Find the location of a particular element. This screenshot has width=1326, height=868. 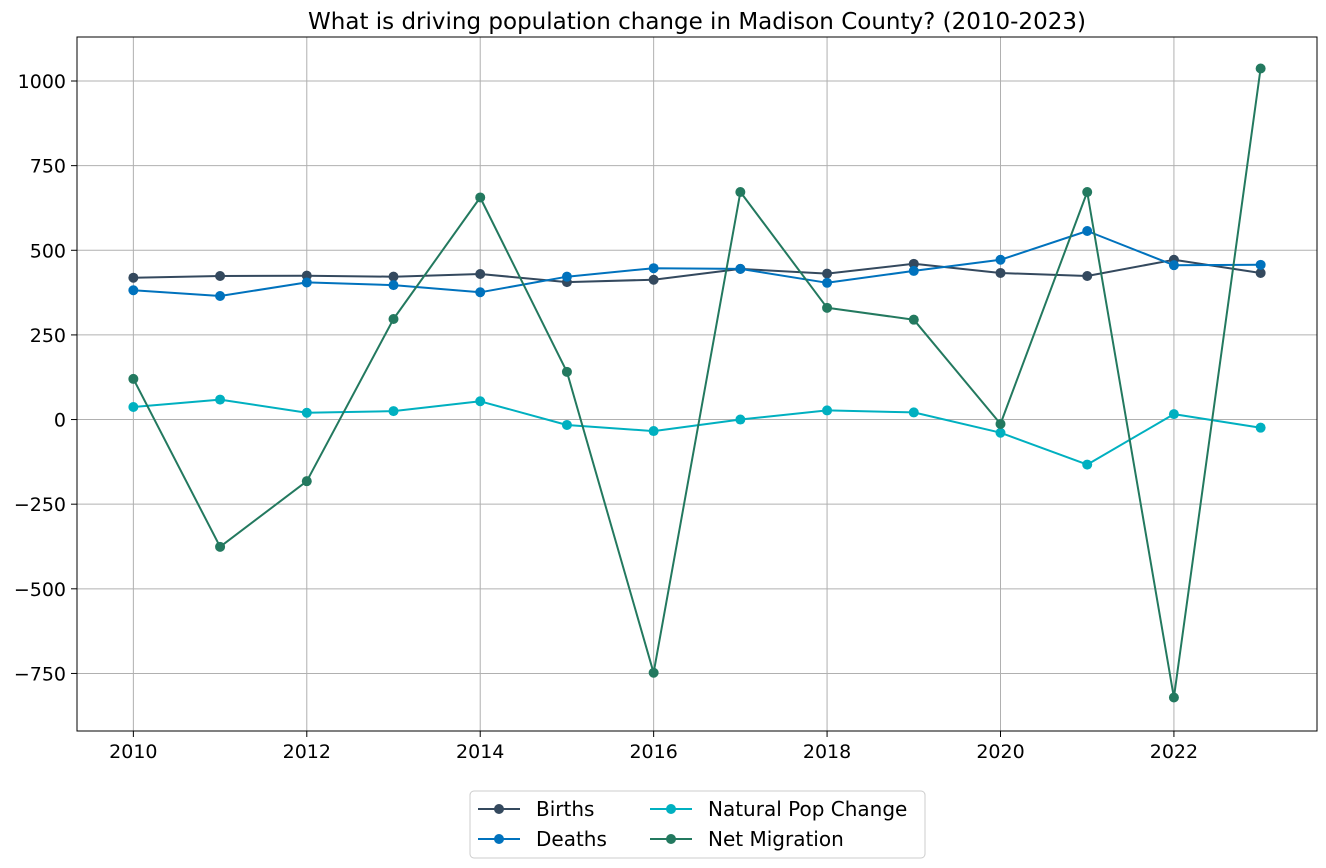

y-tick-label: 500 is located at coordinates (48, 251).